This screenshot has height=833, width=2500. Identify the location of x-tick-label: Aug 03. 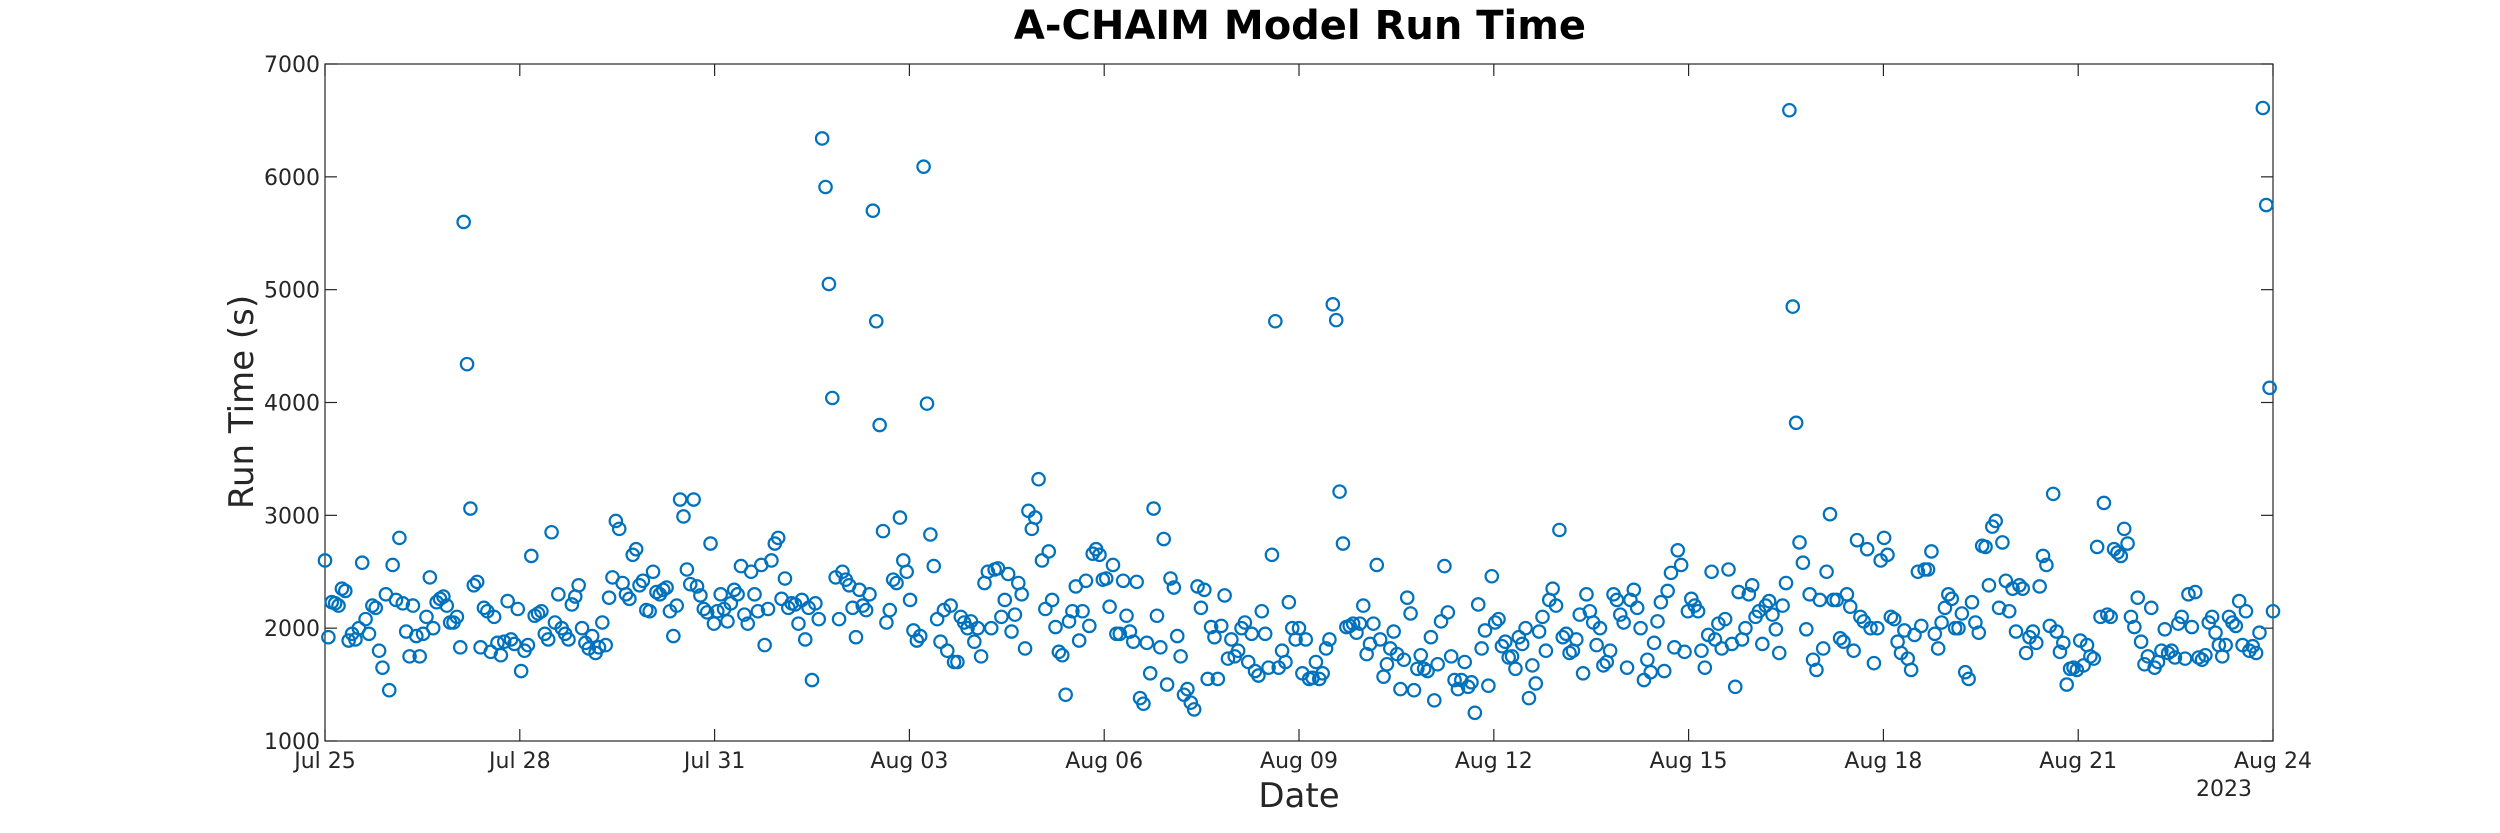
(909, 761).